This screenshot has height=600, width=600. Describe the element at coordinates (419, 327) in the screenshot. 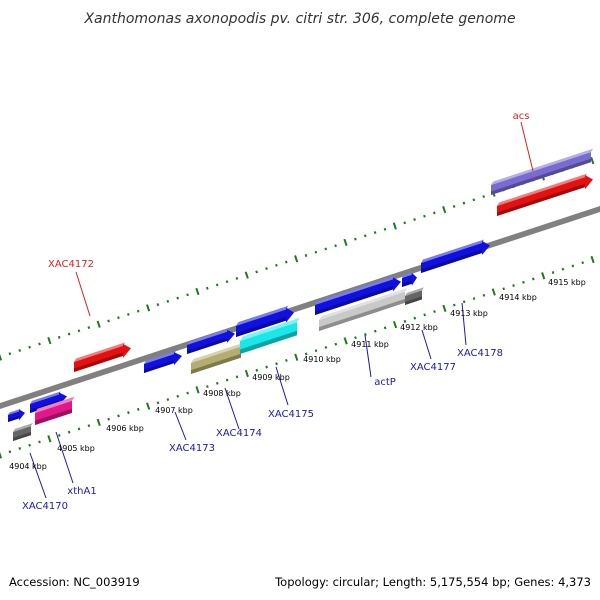

I see `scale-label: 4912 kbp` at that location.